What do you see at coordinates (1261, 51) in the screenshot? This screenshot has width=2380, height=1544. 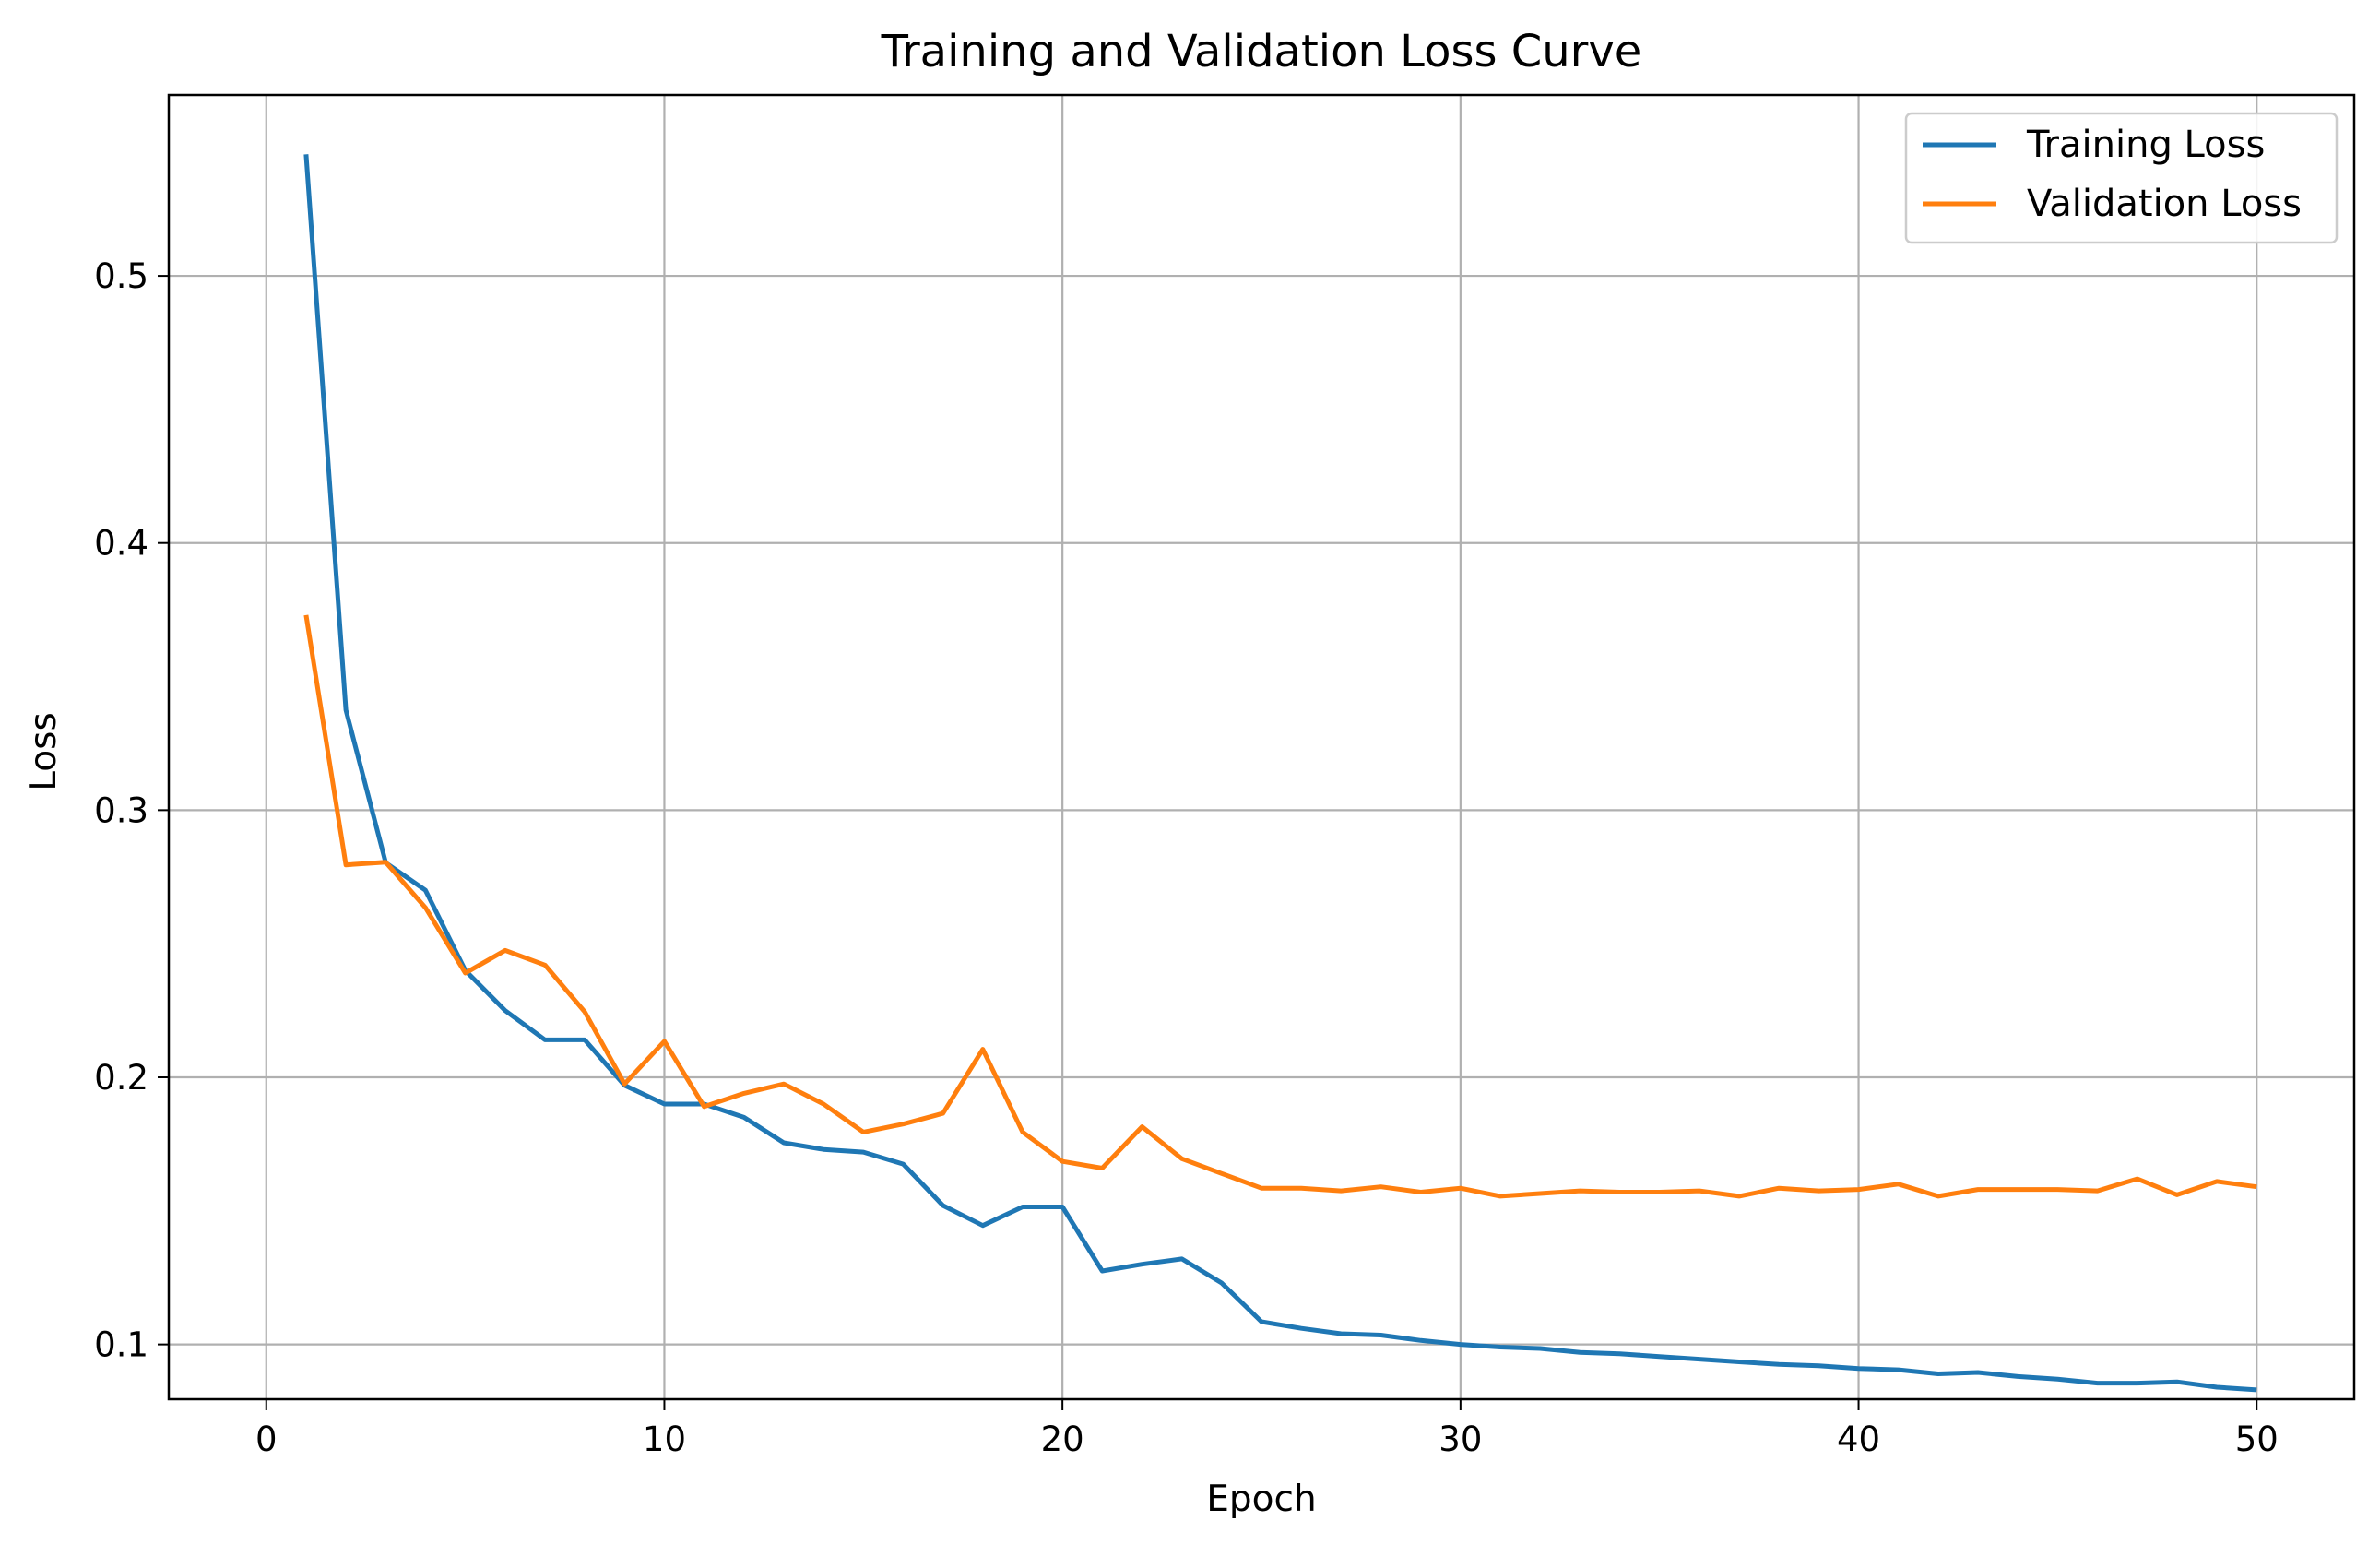 I see `chart-title: Training and Validation Loss Curve` at bounding box center [1261, 51].